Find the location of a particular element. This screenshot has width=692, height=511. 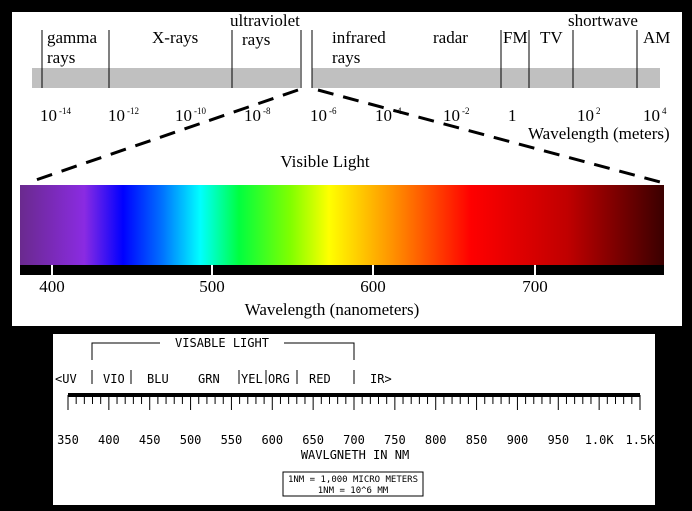

scale-label: 10 2 is located at coordinates (589, 115).